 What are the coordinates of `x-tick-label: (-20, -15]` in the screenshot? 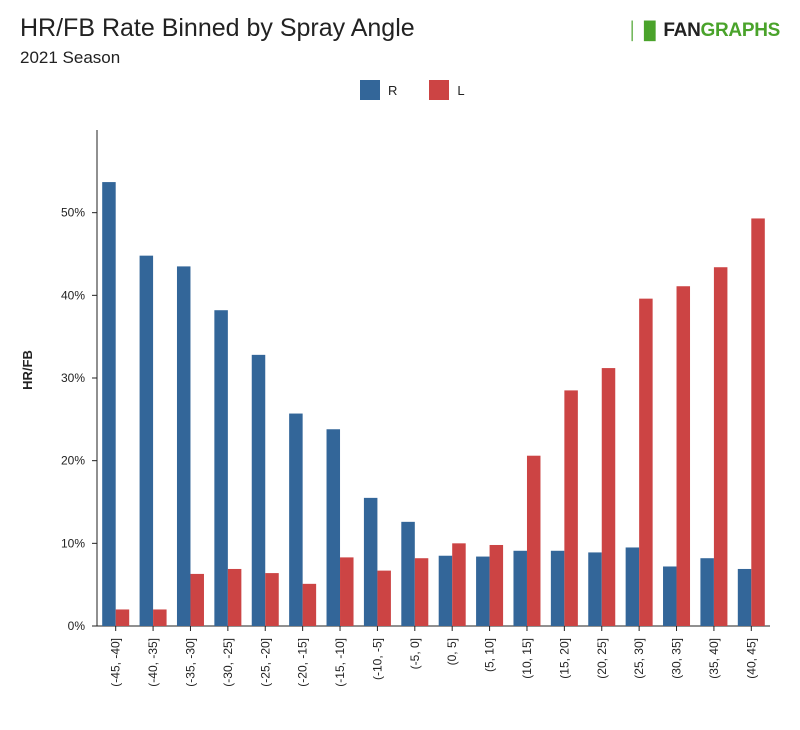 It's located at (303, 662).